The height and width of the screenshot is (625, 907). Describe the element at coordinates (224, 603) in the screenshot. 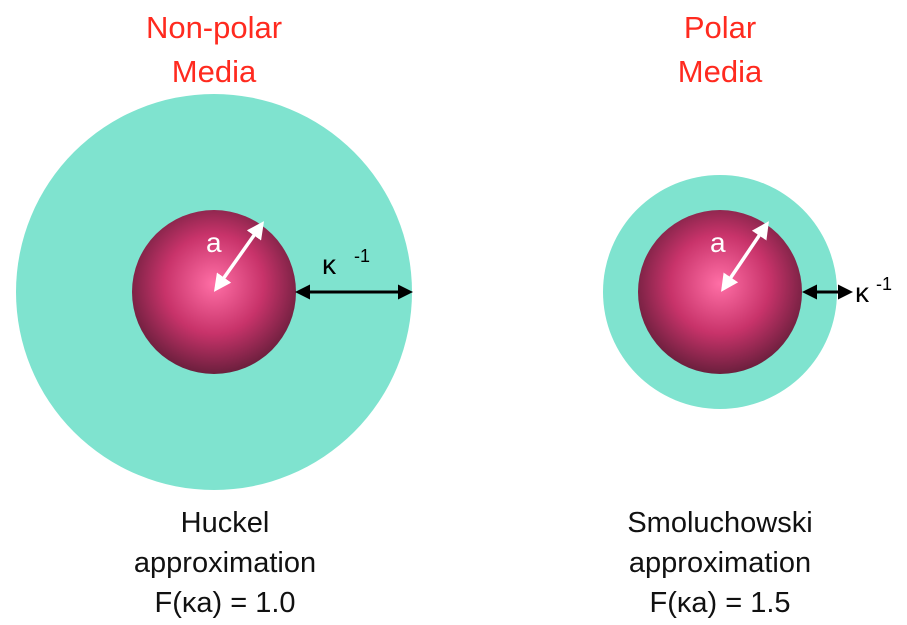

I see `caption-line-3: F(κa) = 1.0` at that location.